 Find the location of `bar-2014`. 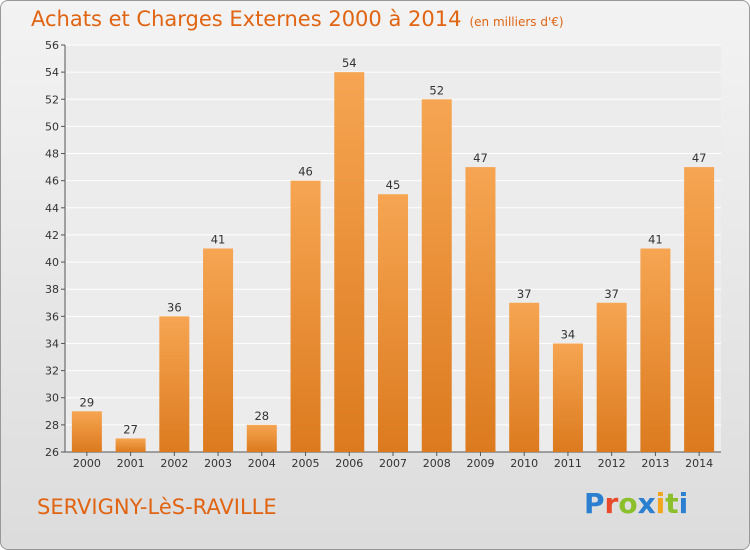

bar-2014 is located at coordinates (699, 309).